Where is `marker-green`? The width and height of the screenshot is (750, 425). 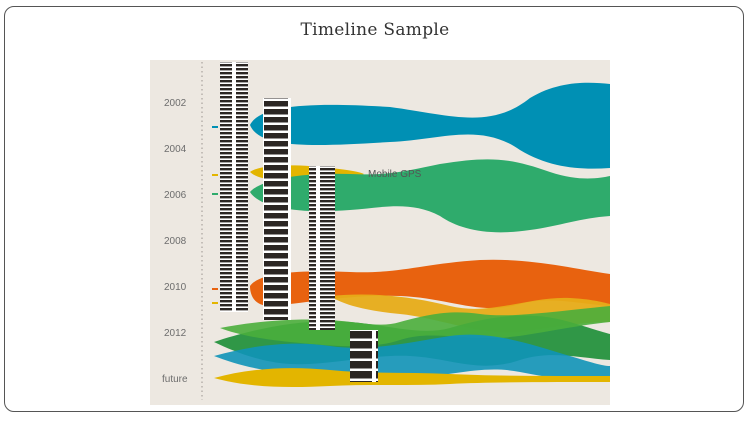
marker-green is located at coordinates (215, 194).